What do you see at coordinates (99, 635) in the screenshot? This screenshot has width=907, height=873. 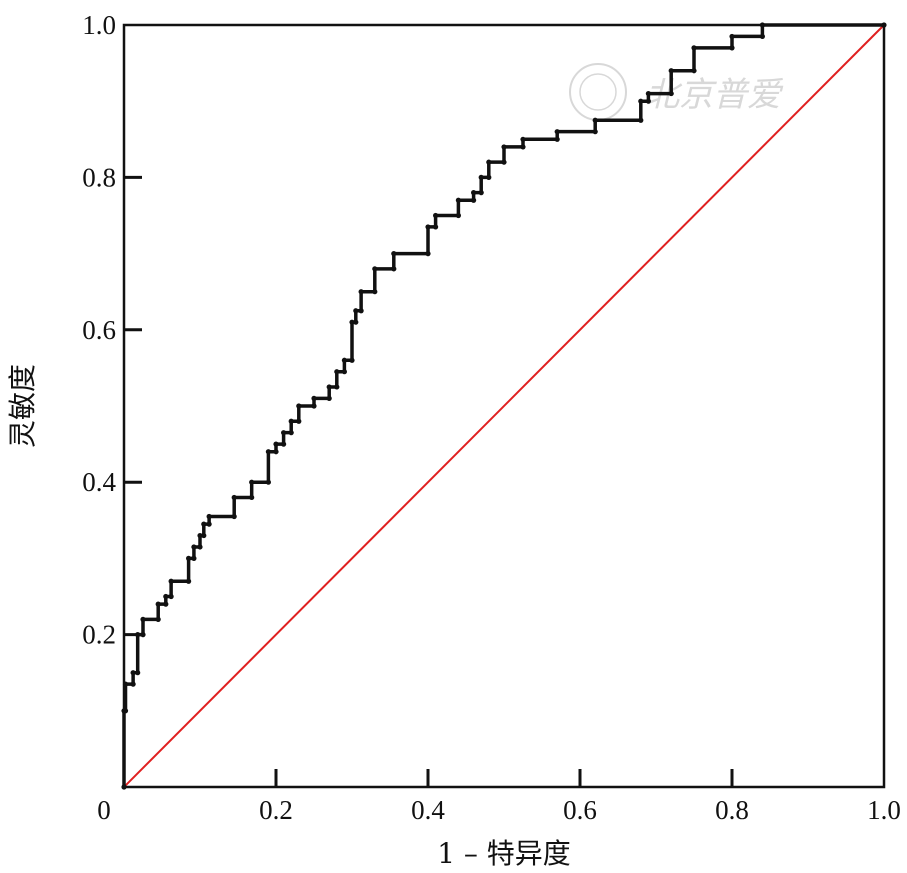 I see `y-tick-label: 0.2` at bounding box center [99, 635].